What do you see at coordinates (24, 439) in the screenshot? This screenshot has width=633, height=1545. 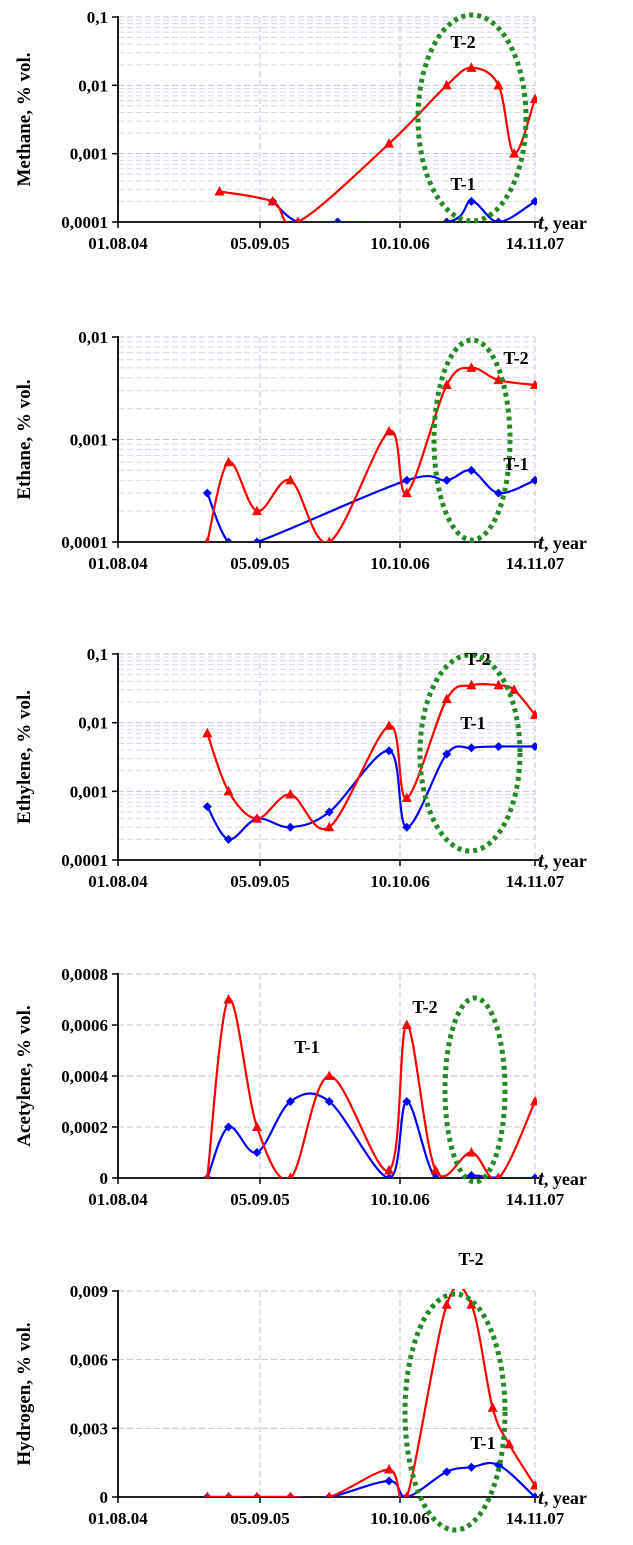 I see `y-axis-title: Ethane, % vol.` at bounding box center [24, 439].